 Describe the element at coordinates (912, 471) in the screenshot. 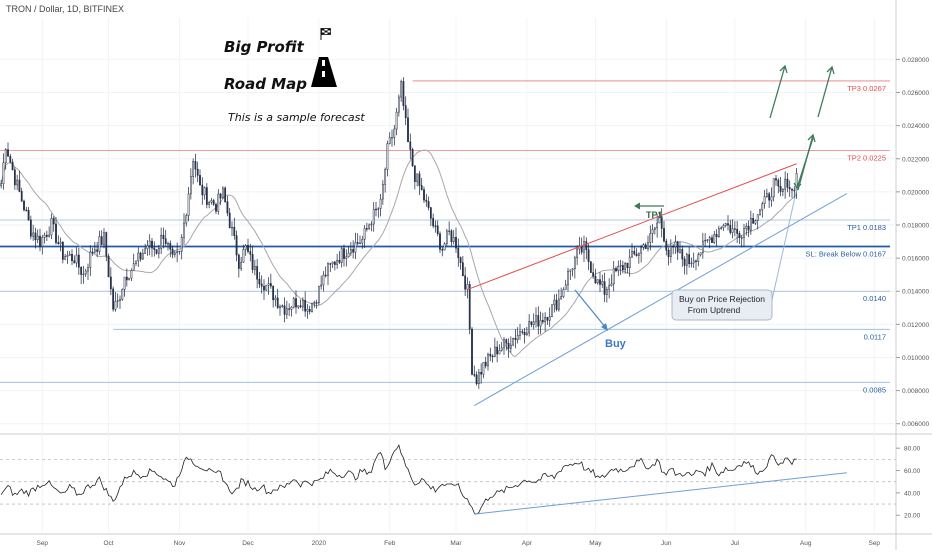

I see `rsi-tick-label: 60.00` at that location.